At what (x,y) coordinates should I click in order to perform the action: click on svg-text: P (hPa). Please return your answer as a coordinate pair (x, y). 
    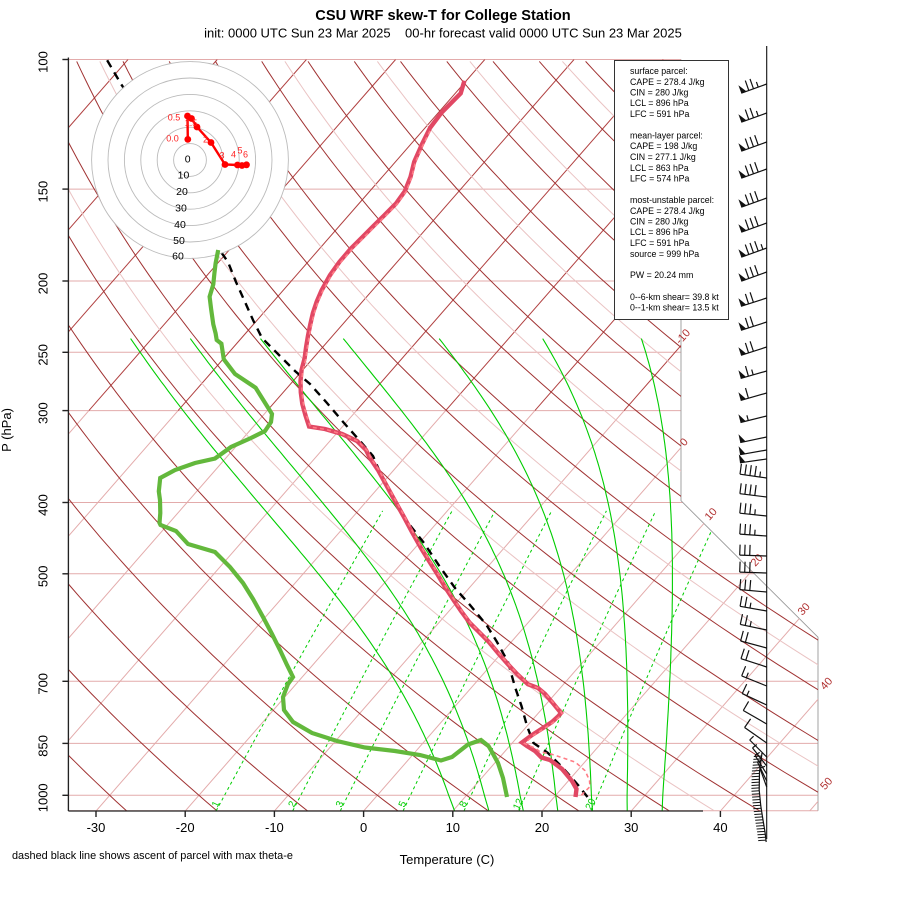
    Looking at the image, I should click on (7, 430).